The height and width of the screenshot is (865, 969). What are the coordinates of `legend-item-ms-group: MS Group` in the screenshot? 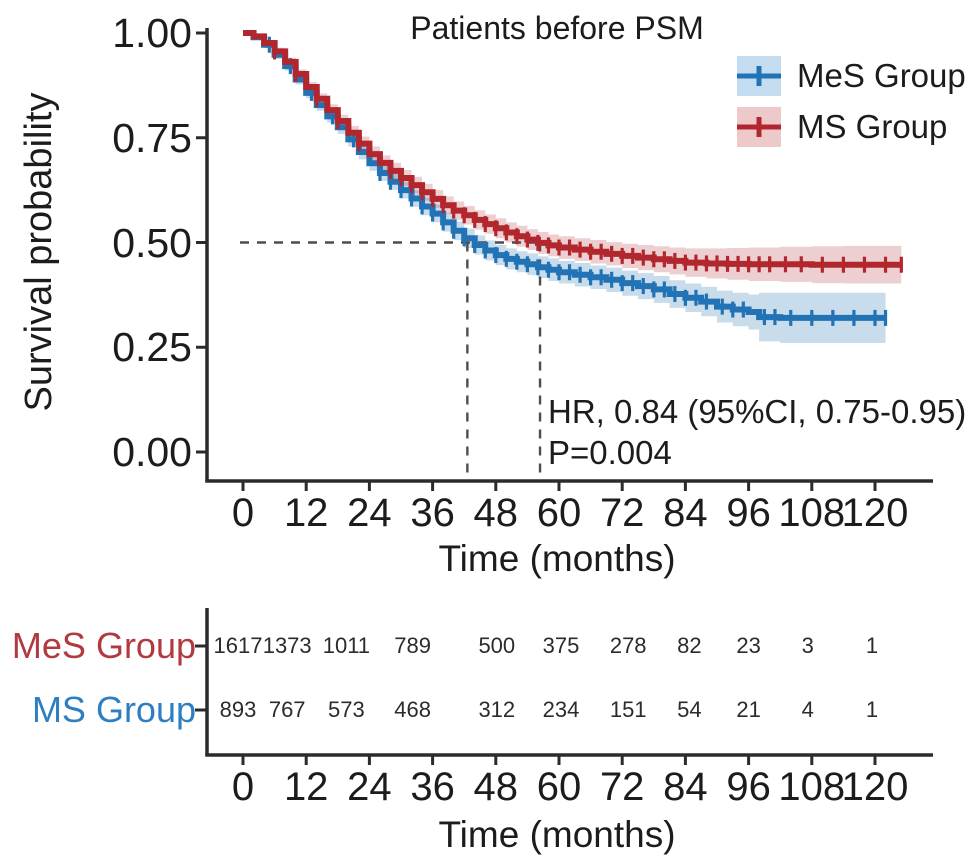 It's located at (842, 127).